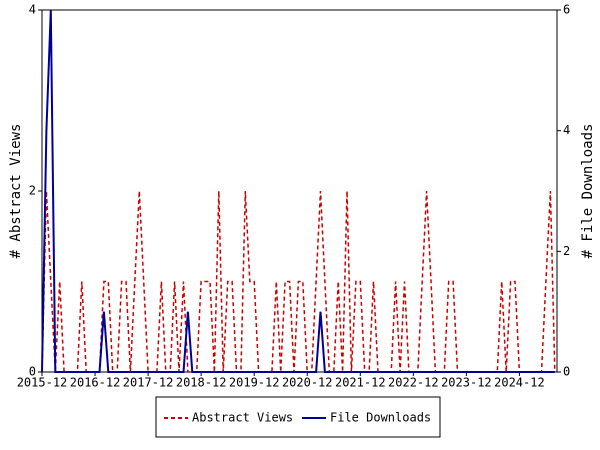  Describe the element at coordinates (360, 383) in the screenshot. I see `x-tick-label: 2021-12` at that location.